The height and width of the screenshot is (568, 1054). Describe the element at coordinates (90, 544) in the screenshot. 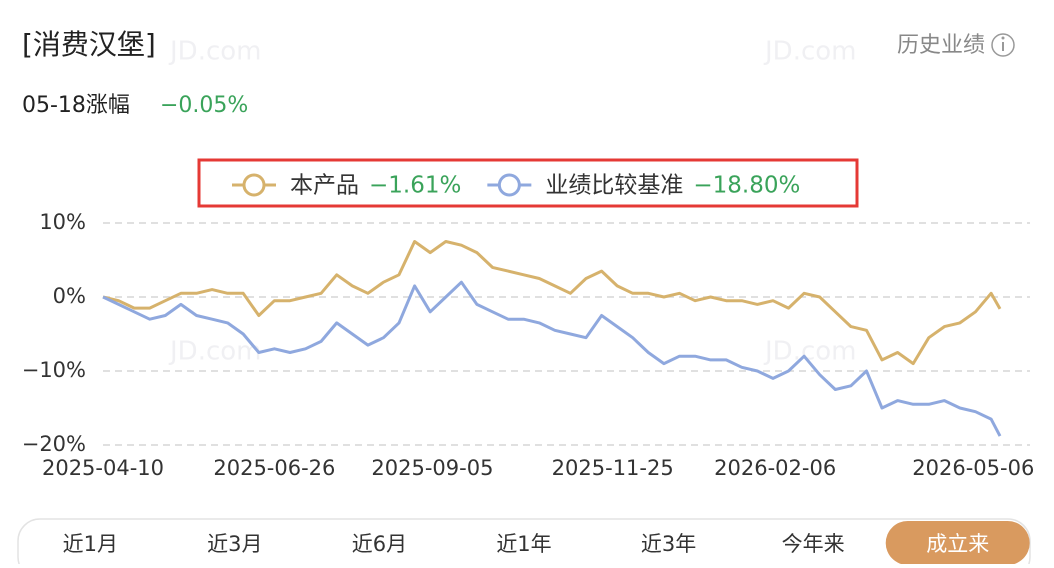

I see `tab: 近1月` at that location.